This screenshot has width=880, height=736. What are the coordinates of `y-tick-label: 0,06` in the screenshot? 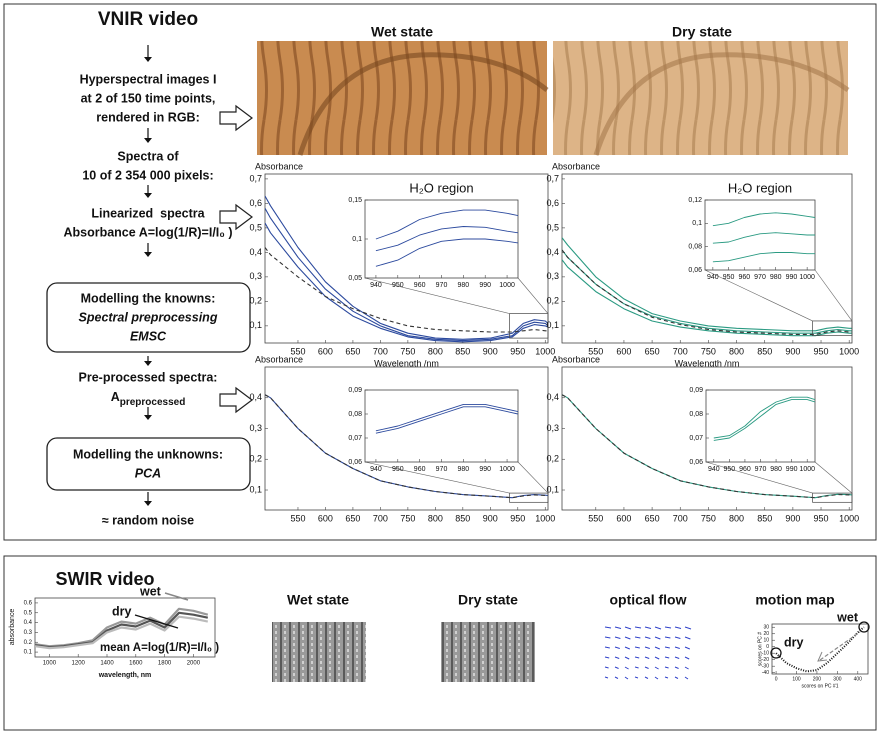 It's located at (695, 270).